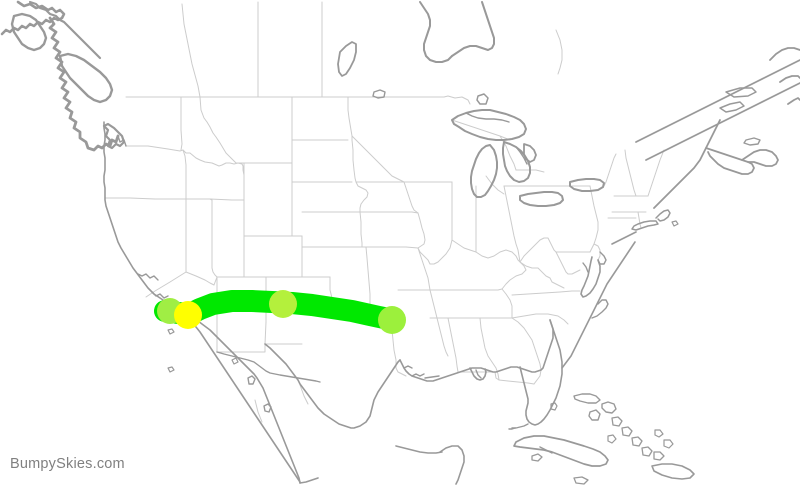  Describe the element at coordinates (392, 320) in the screenshot. I see `waypoint-marker-destination` at that location.